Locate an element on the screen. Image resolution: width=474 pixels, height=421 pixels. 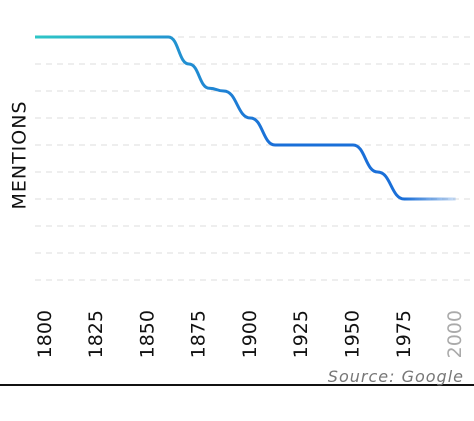
x-tick-label: 1875 is located at coordinates (199, 334).